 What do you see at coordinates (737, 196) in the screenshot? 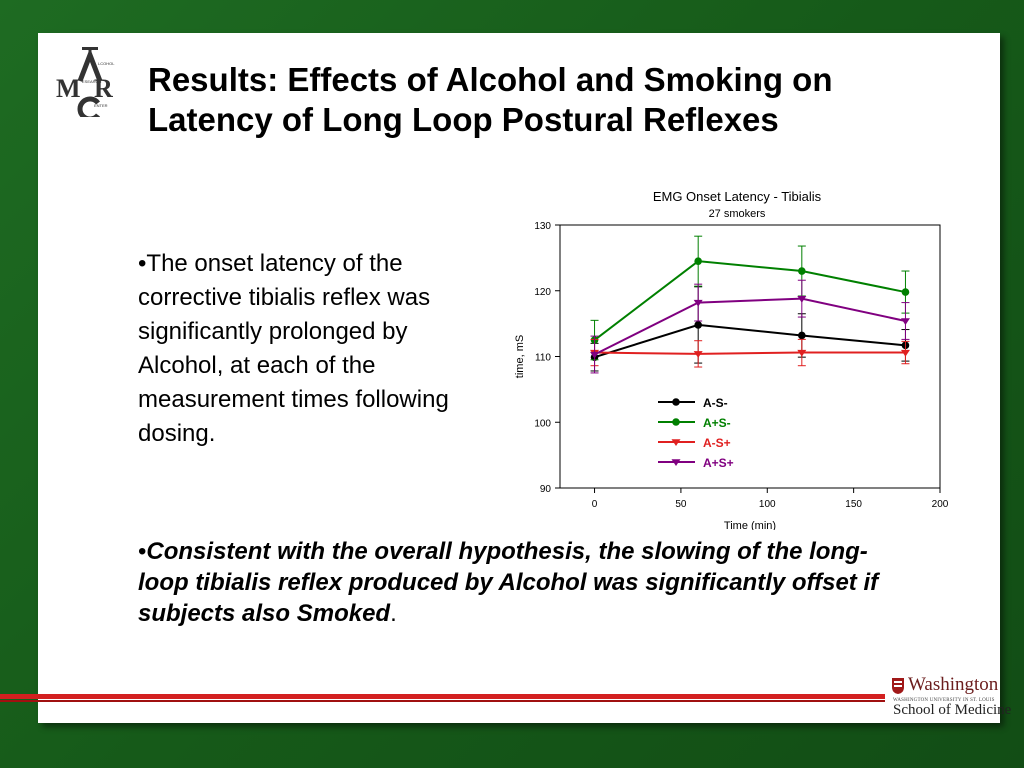
I see `chart-title: EMG Onset Latency - Tibialis` at bounding box center [737, 196].